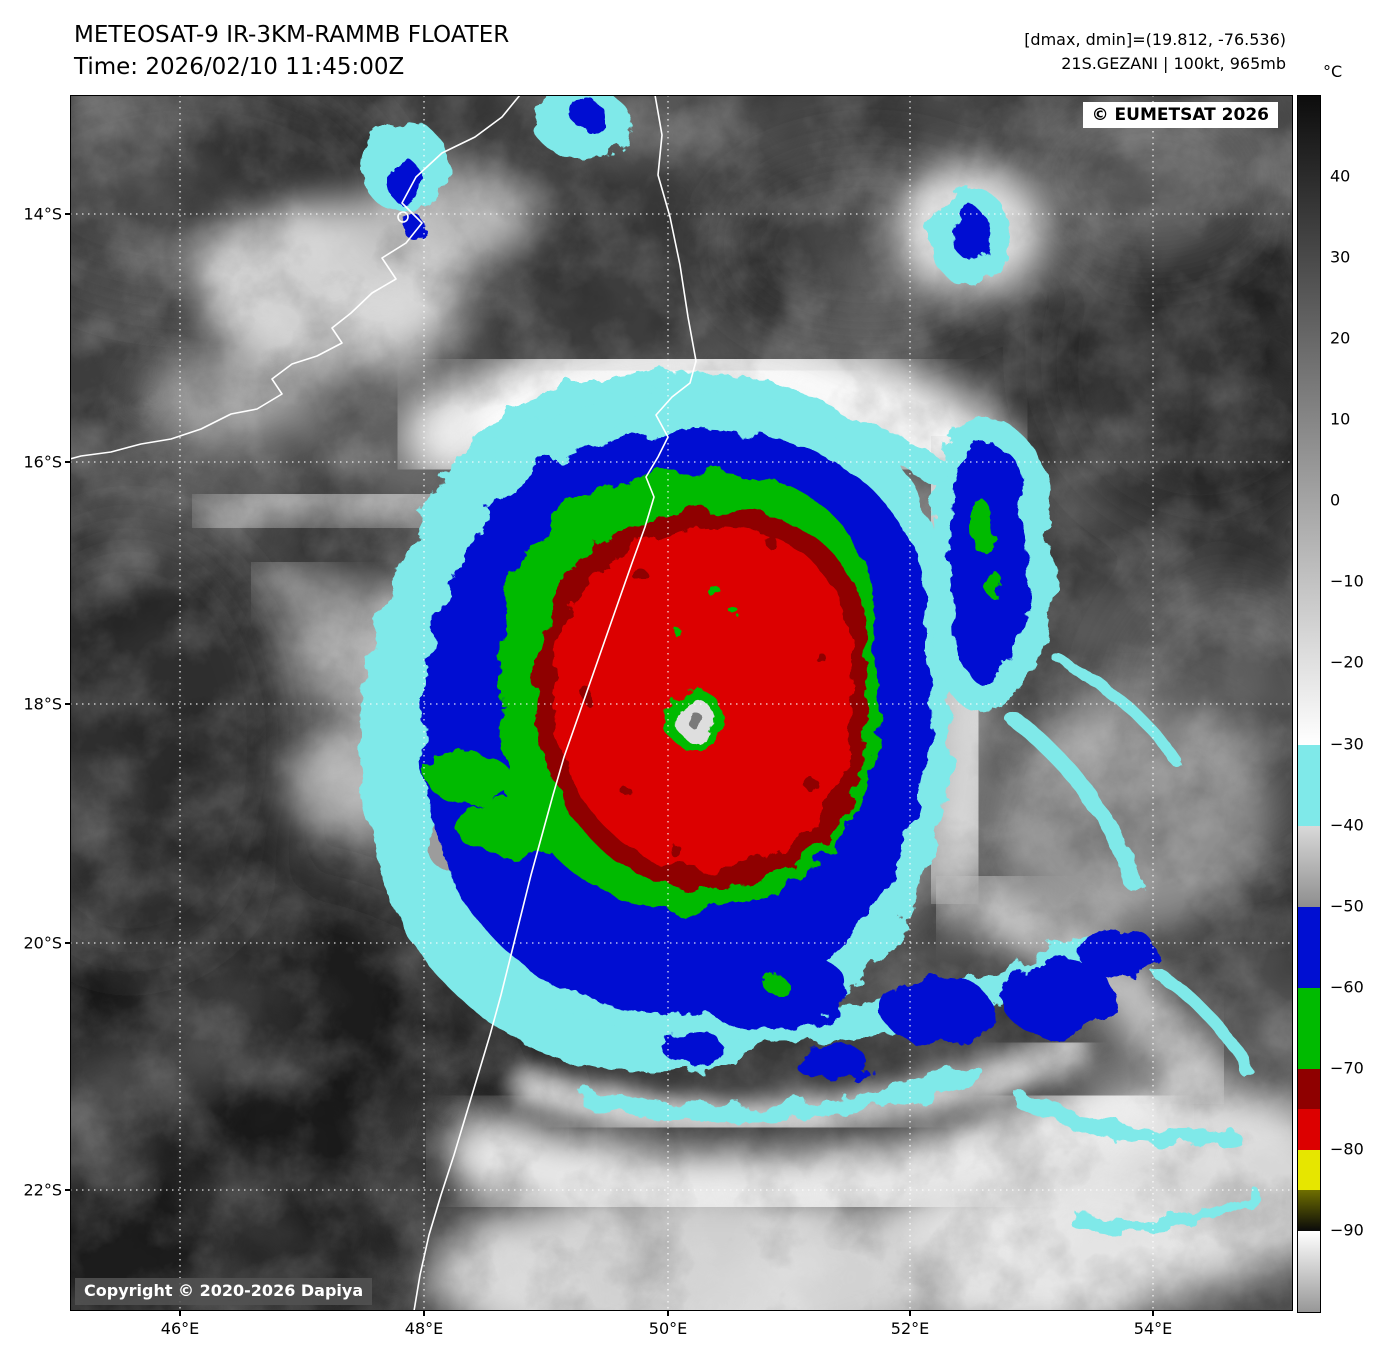 The width and height of the screenshot is (1388, 1359). I want to click on colorbar-tick-label: −90, so click(1347, 1230).